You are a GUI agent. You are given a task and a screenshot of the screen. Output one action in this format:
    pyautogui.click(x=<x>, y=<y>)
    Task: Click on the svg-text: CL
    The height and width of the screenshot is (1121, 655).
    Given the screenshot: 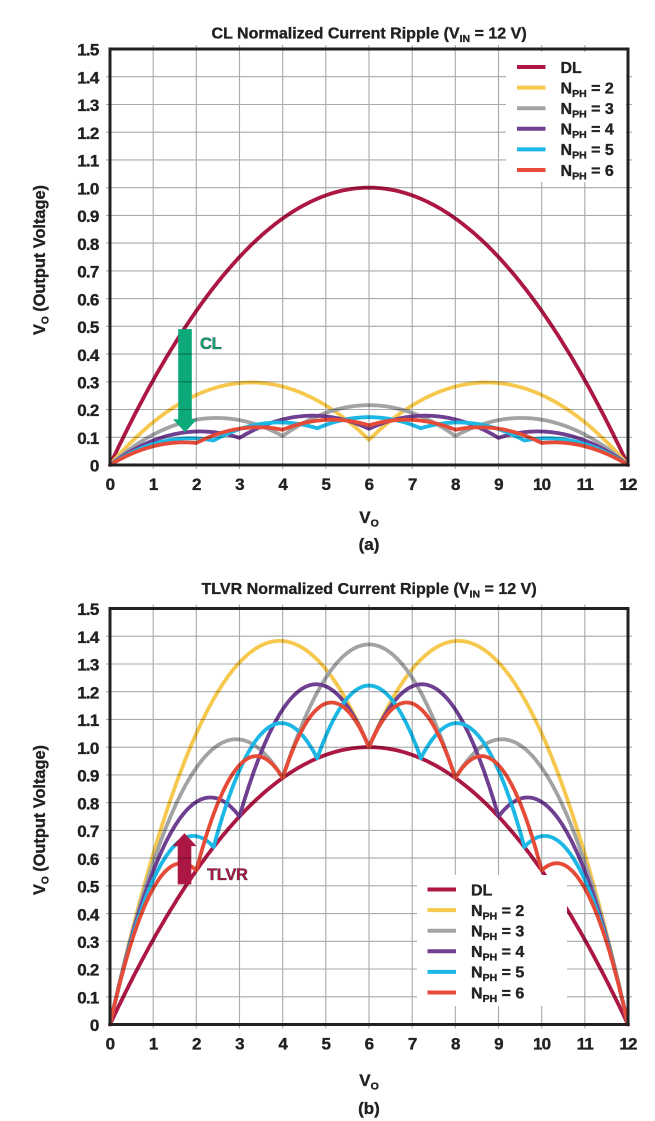 What is the action you would take?
    pyautogui.click(x=211, y=344)
    